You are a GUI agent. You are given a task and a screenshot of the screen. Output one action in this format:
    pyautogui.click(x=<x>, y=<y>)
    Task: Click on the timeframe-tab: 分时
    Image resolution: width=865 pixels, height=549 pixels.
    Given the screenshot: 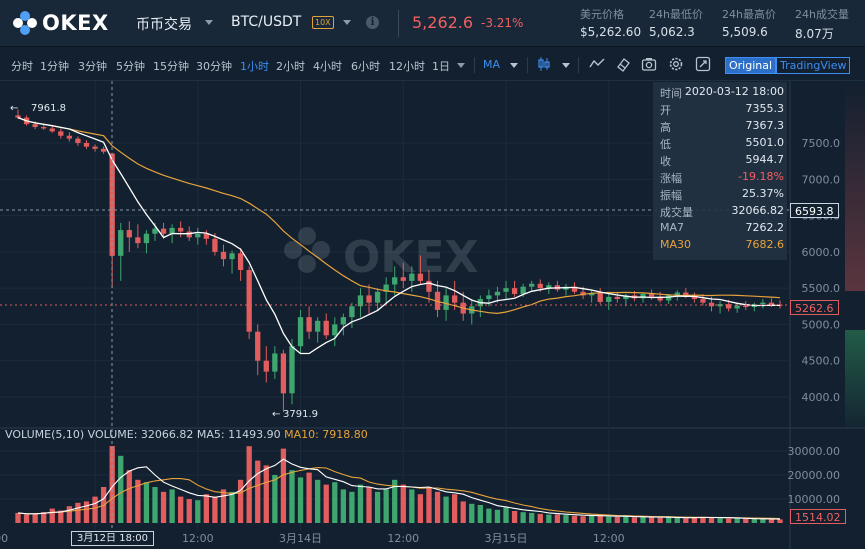 What is the action you would take?
    pyautogui.click(x=22, y=66)
    